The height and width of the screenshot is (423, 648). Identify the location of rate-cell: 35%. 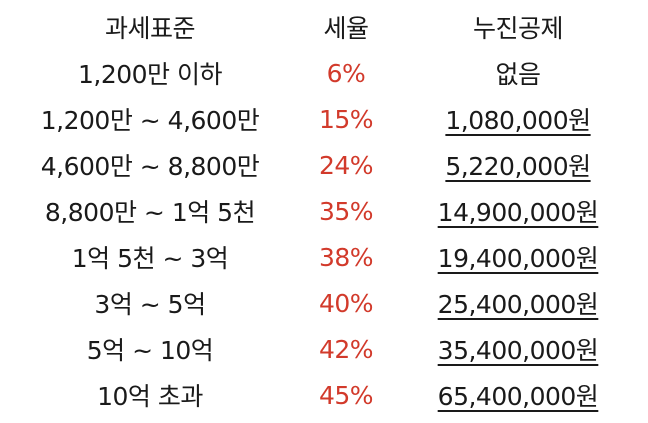
(346, 211).